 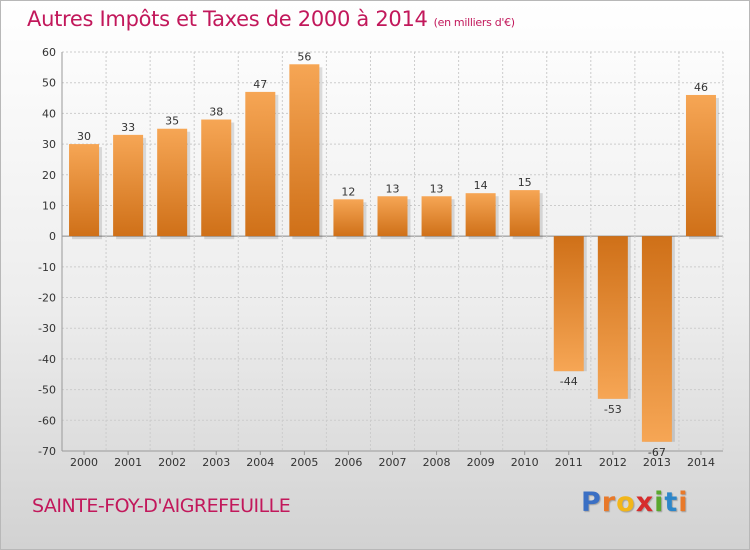 I want to click on bar-2010, so click(x=524, y=213).